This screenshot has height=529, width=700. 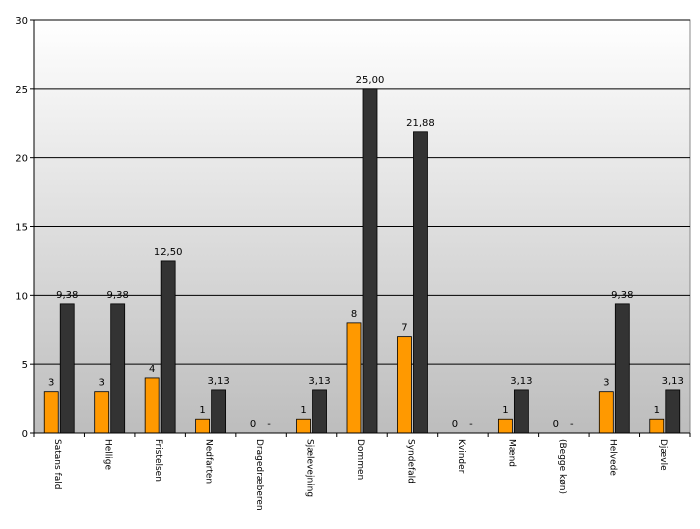 What do you see at coordinates (21, 159) in the screenshot?
I see `y-tick-label: 20` at bounding box center [21, 159].